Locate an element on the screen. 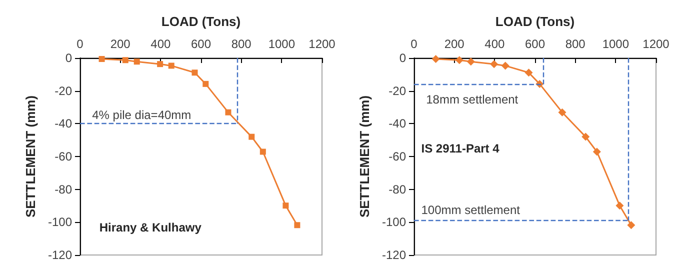  annotation: 100mm settlement is located at coordinates (471, 209).